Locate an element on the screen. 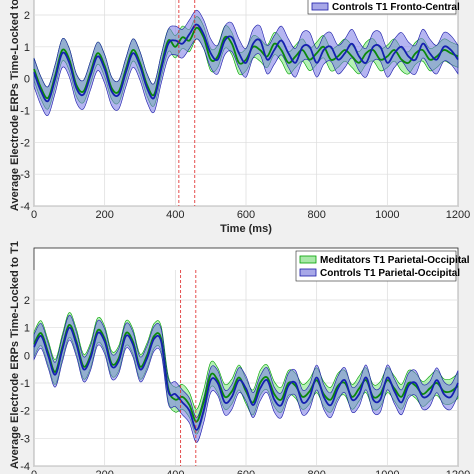  legend-swatch-controls-top is located at coordinates (320, 6).